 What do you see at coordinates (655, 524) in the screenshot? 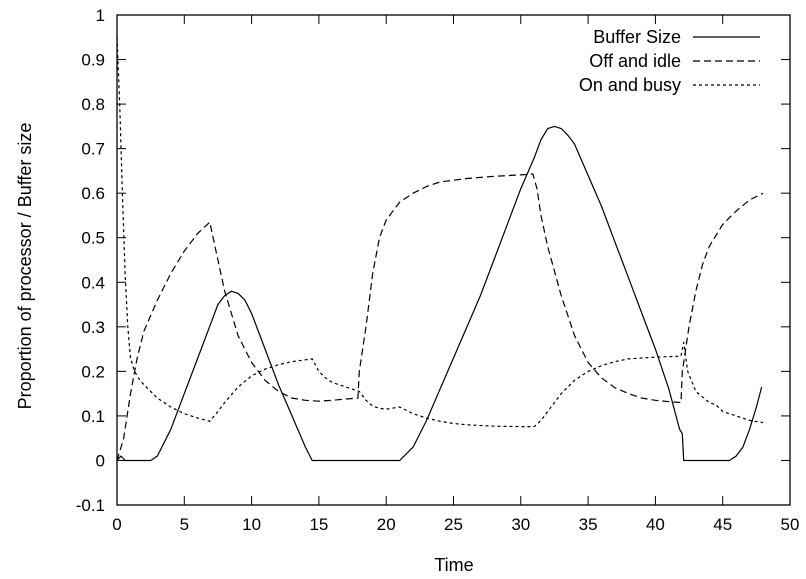
I see `x-tick-label: 40` at bounding box center [655, 524].